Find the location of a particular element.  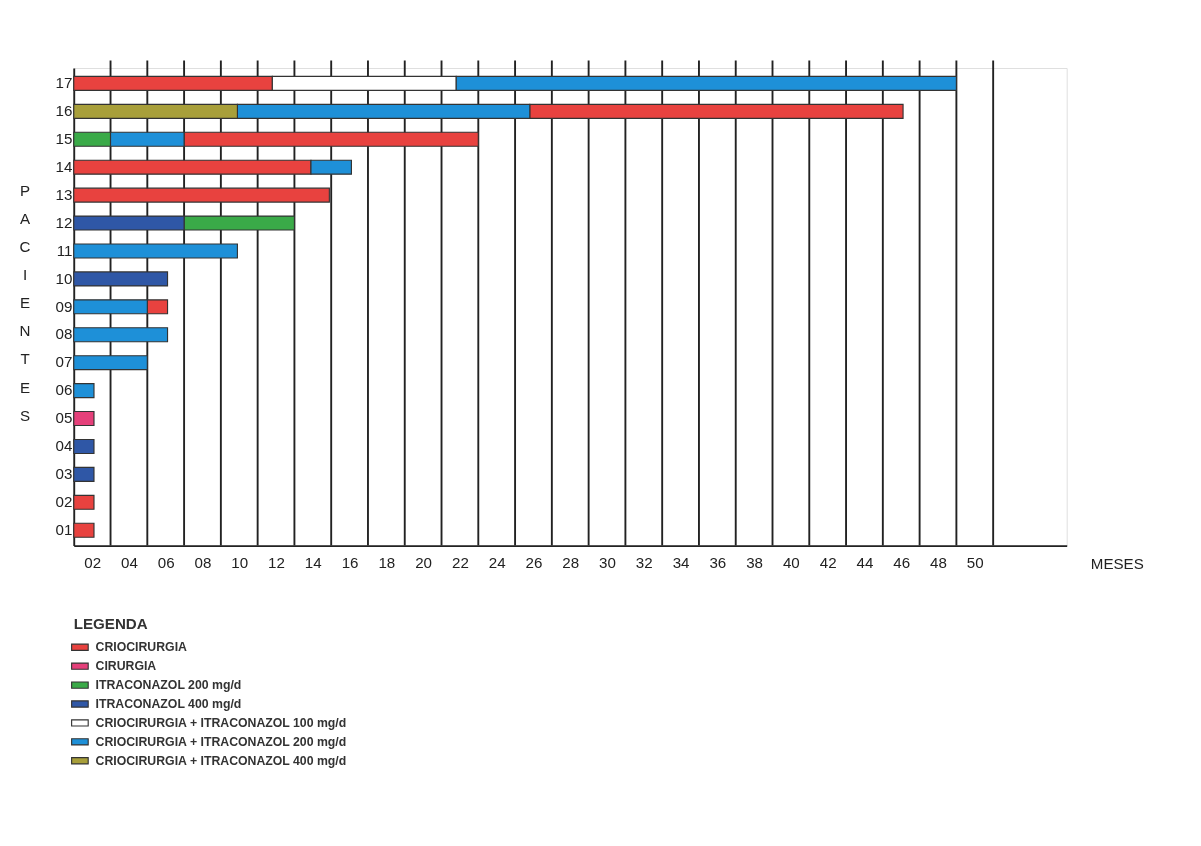

x-tick-label: 22 is located at coordinates (460, 562).